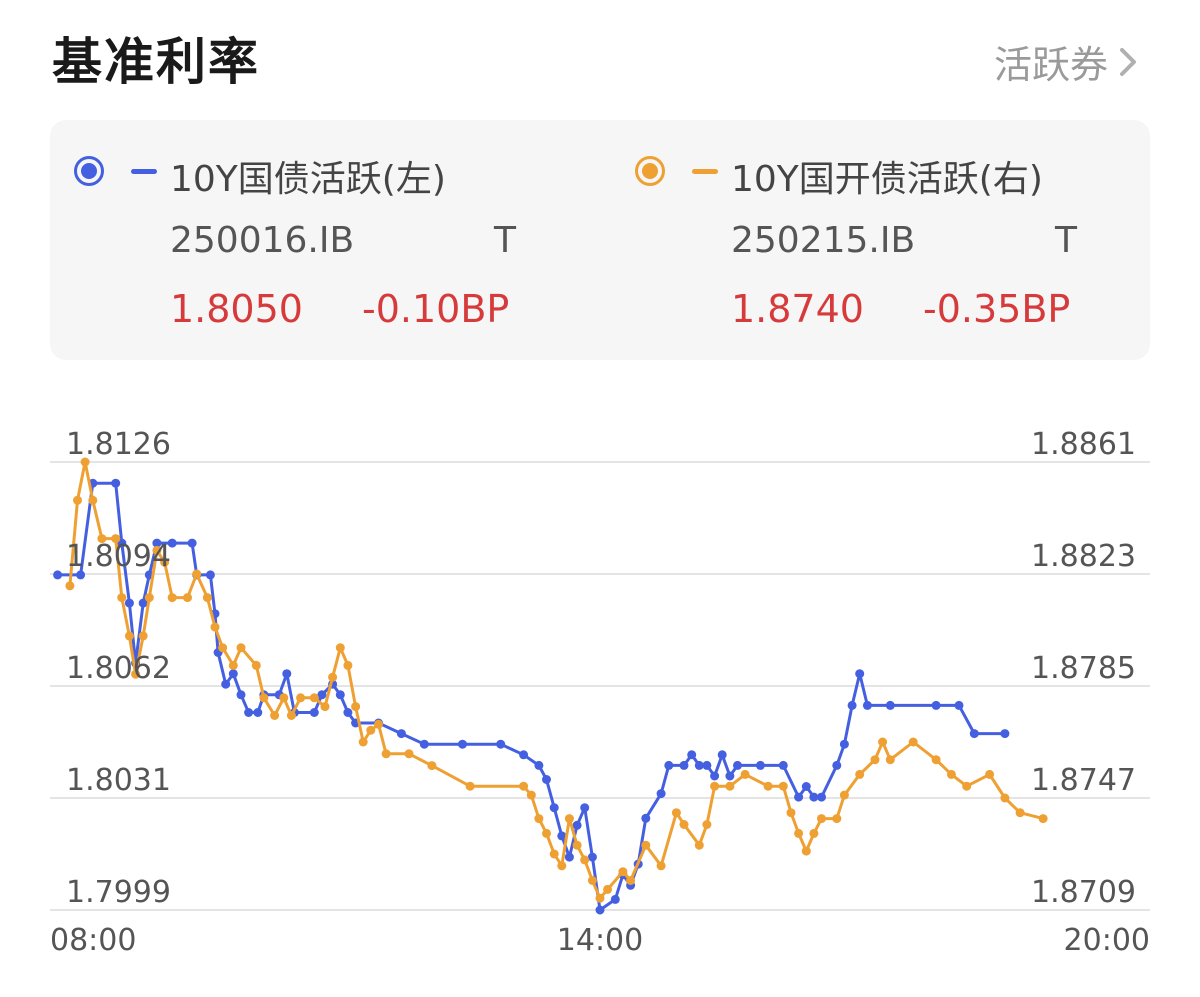  What do you see at coordinates (1083, 556) in the screenshot?
I see `y-axis-right-tick-label: 1.8823` at bounding box center [1083, 556].